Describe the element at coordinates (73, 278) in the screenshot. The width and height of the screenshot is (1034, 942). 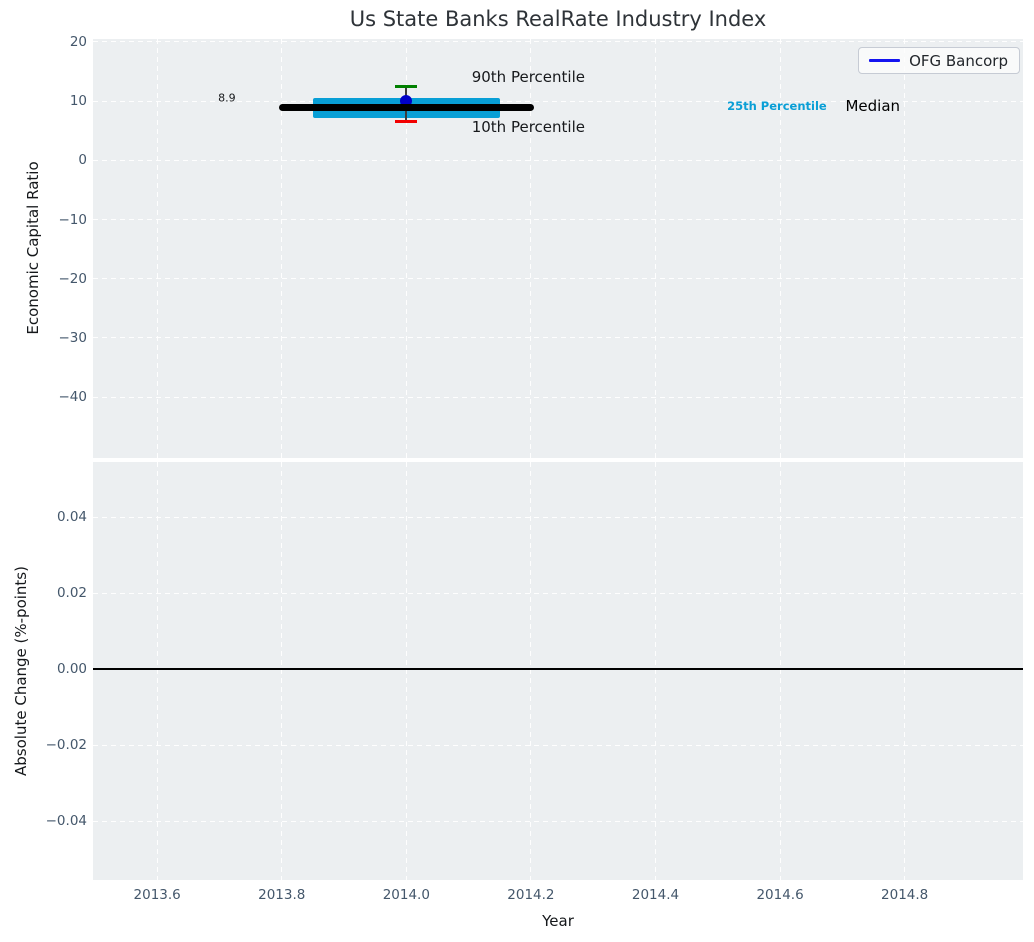
I see `y-tick-label: −20` at that location.